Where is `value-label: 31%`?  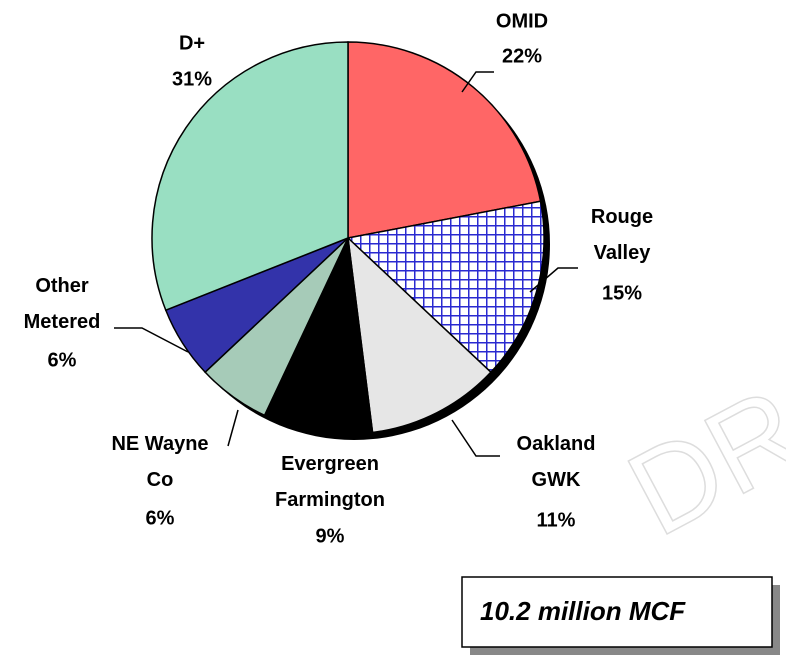
value-label: 31% is located at coordinates (192, 79).